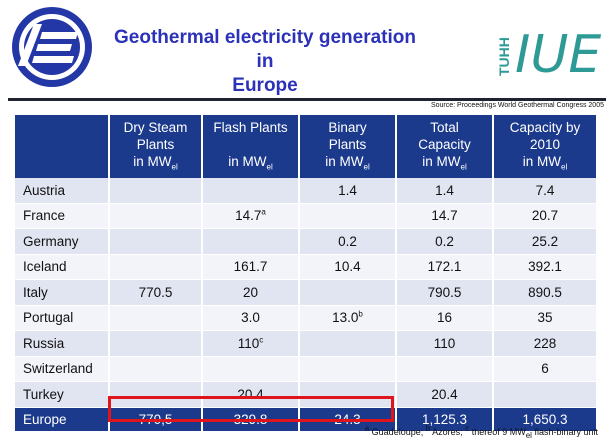  What do you see at coordinates (250, 146) in the screenshot?
I see `header-flash: Flash Plants in MWel` at bounding box center [250, 146].